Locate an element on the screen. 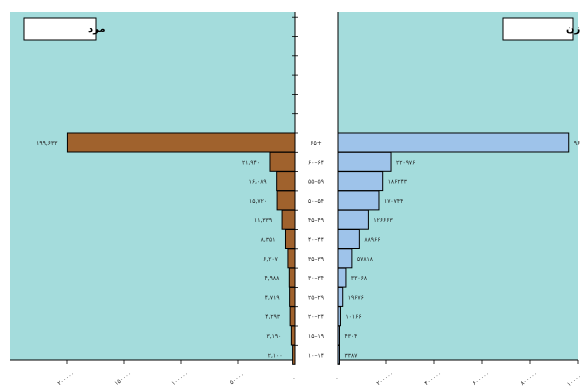 This screenshot has width=580, height=390. female-bar-value-label: ۱۷۰۷۴۴ is located at coordinates (393, 201).